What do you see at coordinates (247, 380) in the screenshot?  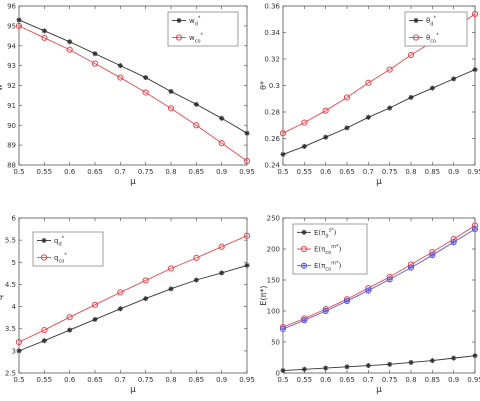 I see `x-tick-label: 0.95` at bounding box center [247, 380].